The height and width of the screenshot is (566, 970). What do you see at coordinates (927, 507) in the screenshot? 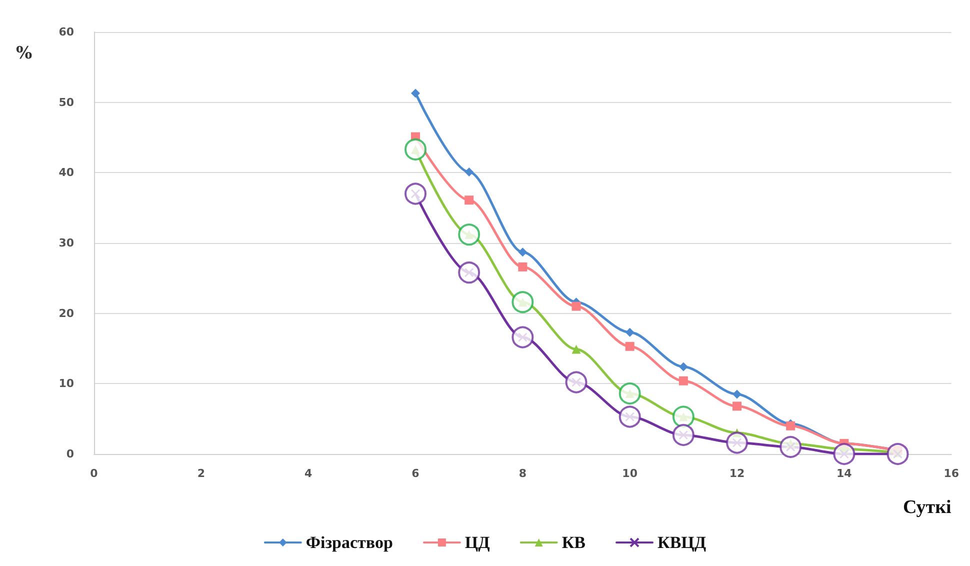
I see `x-axis-title: Суткі` at bounding box center [927, 507].